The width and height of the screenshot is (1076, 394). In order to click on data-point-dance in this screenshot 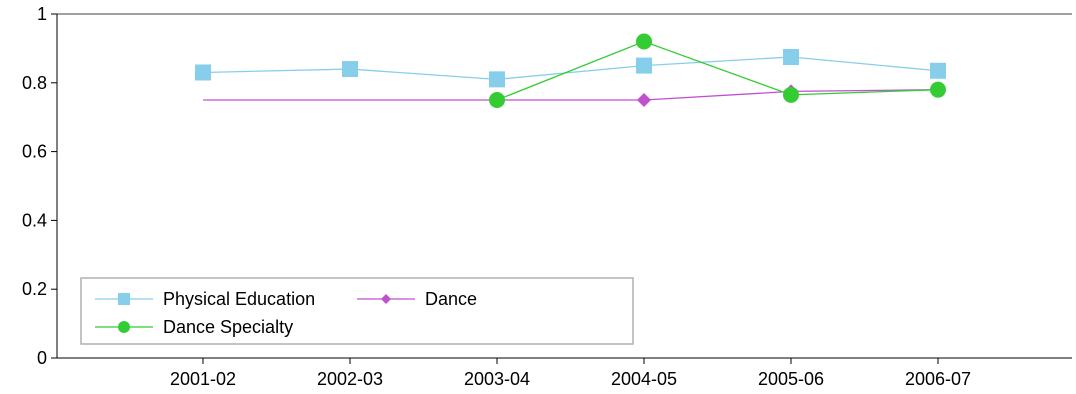, I will do `click(644, 100)`.